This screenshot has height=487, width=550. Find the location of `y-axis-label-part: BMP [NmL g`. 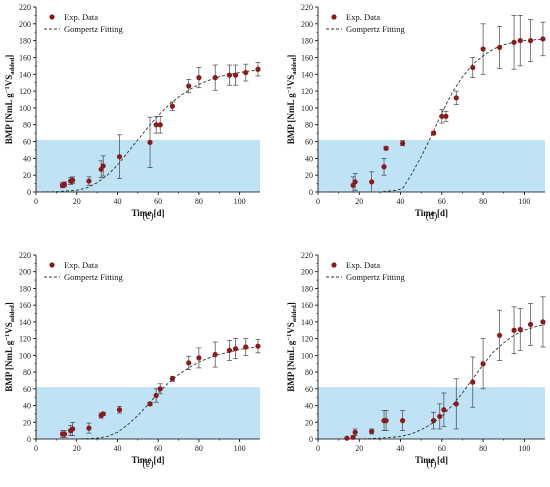

y-axis-label-part: BMP [NmL g is located at coordinates (9, 365).